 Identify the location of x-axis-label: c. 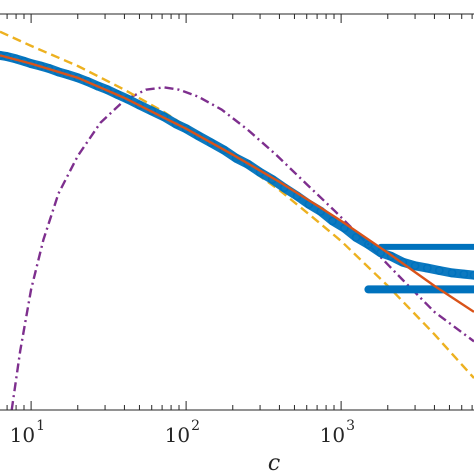
(274, 462).